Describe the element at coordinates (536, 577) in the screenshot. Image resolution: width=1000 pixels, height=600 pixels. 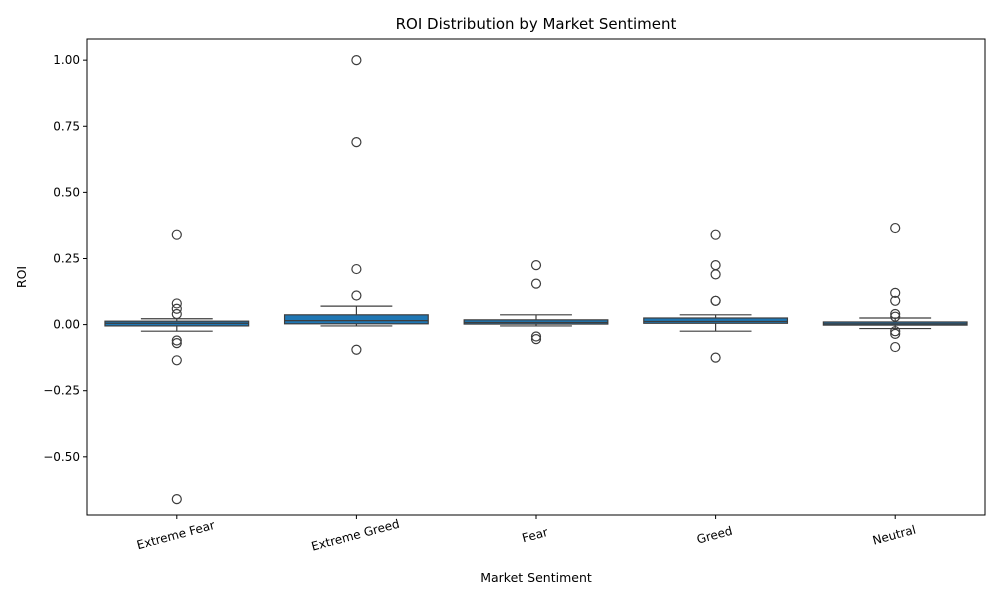
I see `x-axis-title: Market Sentiment` at that location.